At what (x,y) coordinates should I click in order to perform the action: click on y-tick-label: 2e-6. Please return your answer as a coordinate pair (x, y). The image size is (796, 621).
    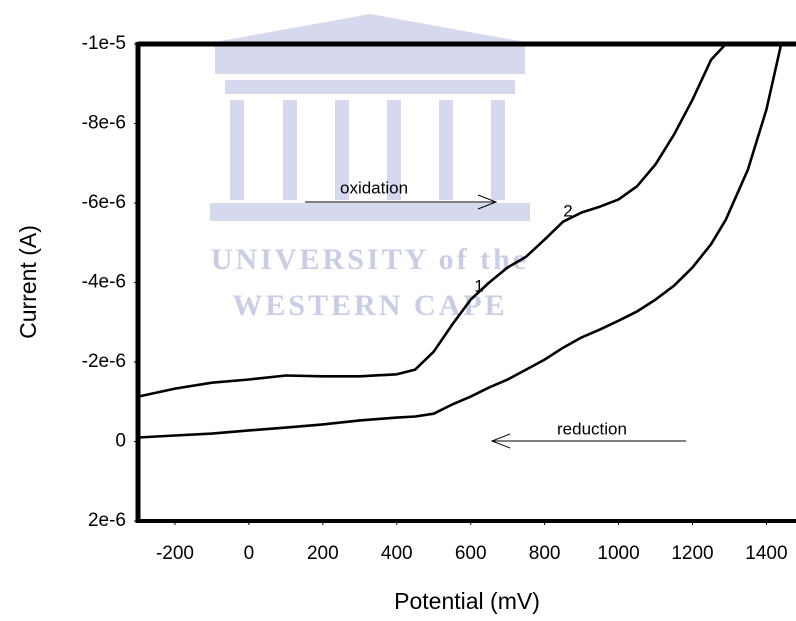
    Looking at the image, I should click on (107, 520).